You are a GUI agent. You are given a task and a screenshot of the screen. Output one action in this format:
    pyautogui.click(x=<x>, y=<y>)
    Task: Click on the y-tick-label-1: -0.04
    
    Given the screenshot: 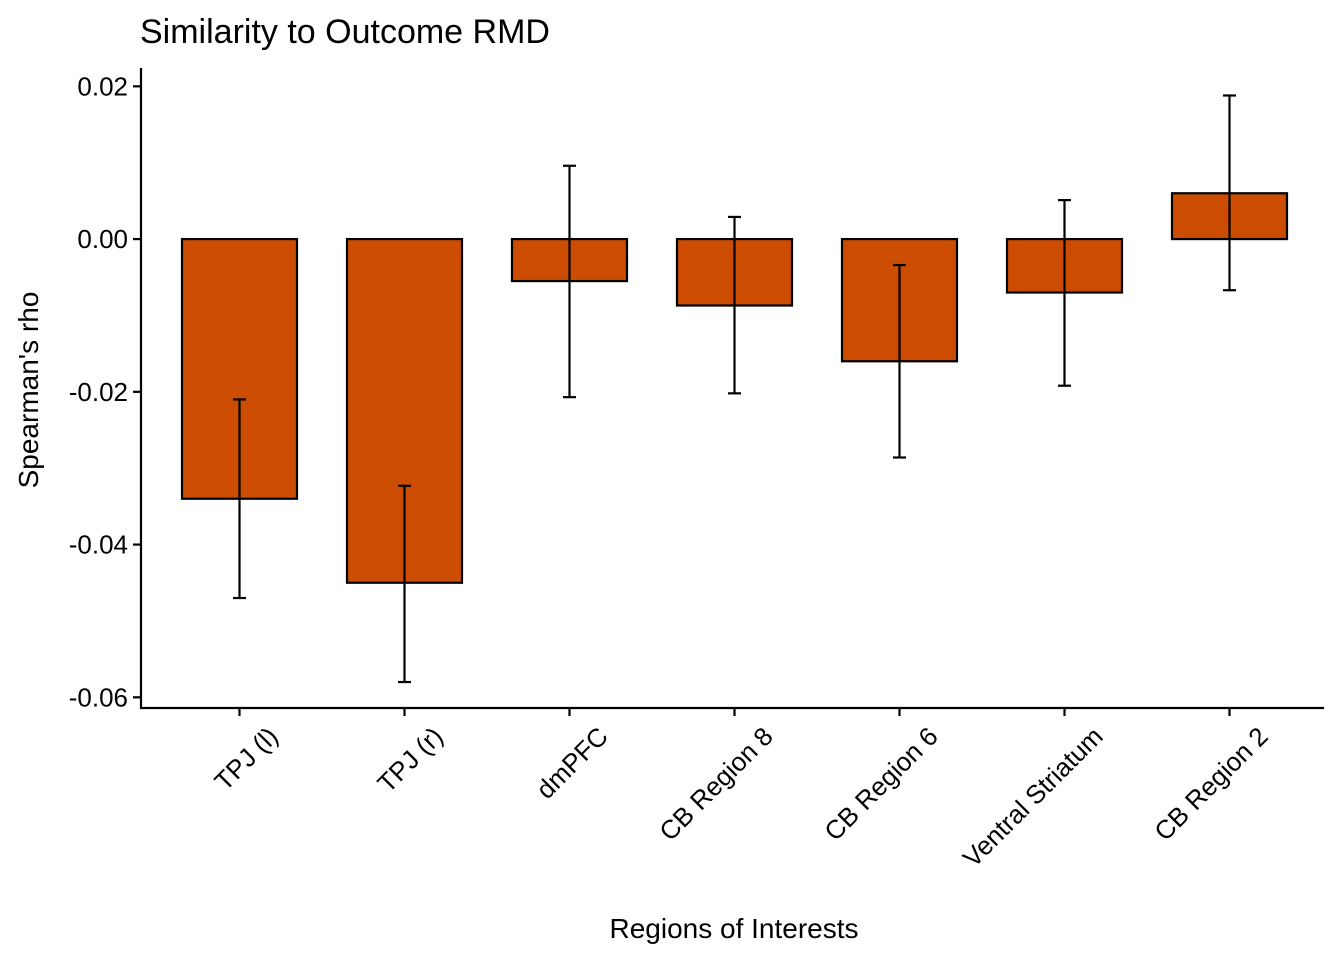 What is the action you would take?
    pyautogui.click(x=98, y=545)
    